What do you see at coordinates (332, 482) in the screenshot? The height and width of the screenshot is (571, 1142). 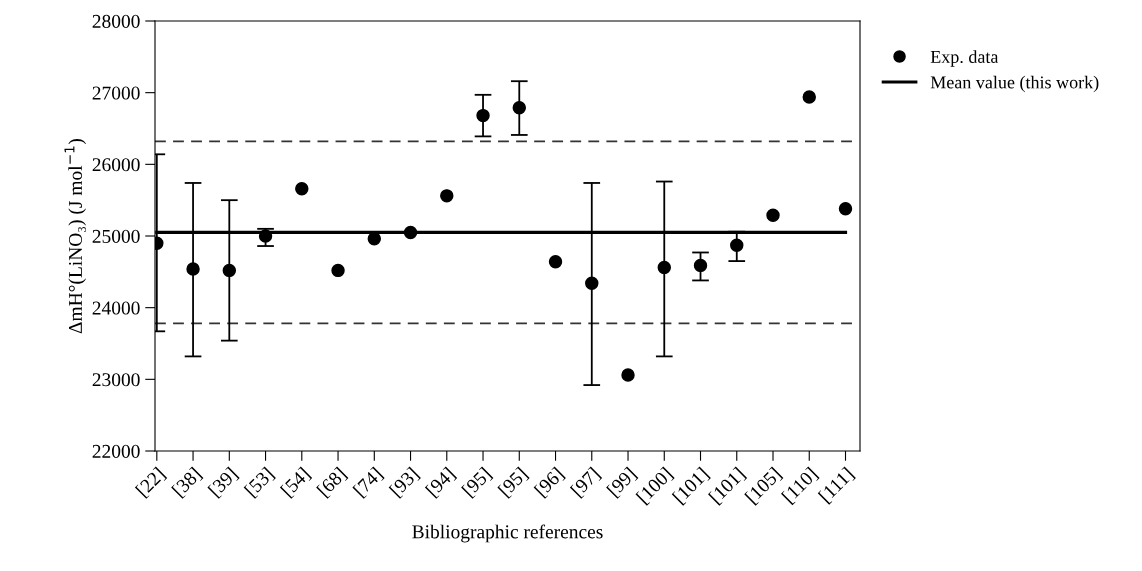 I see `x-tick-label: [68]` at bounding box center [332, 482].